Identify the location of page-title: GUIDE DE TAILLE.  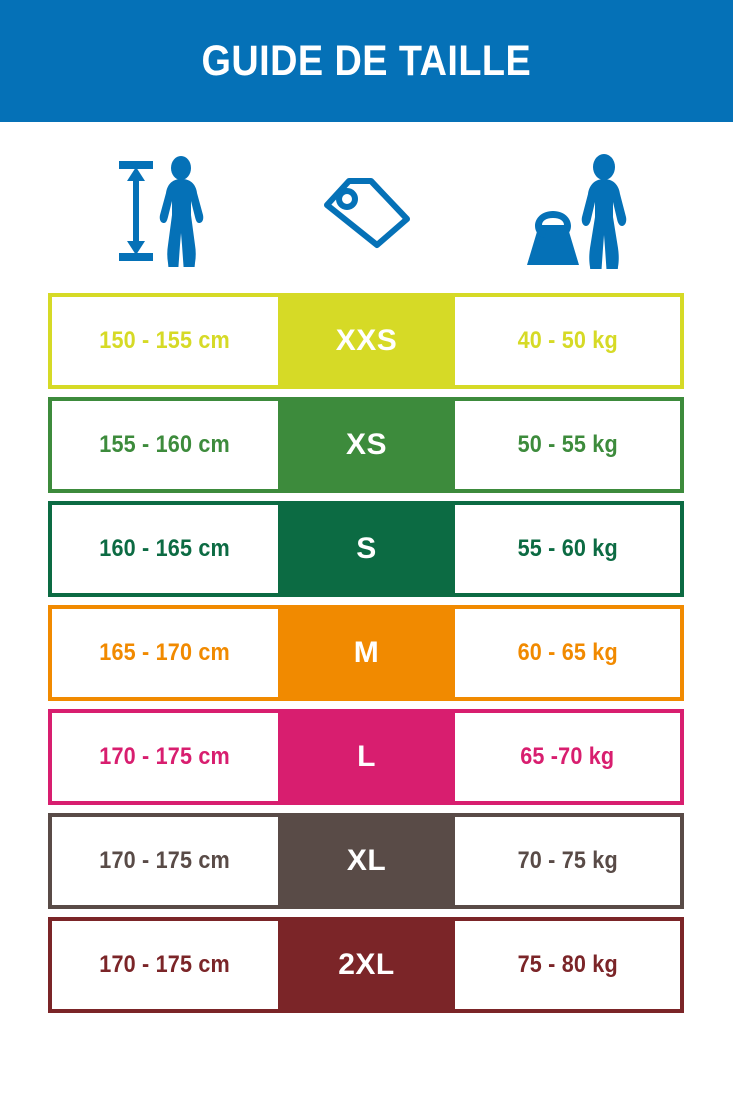
(366, 60).